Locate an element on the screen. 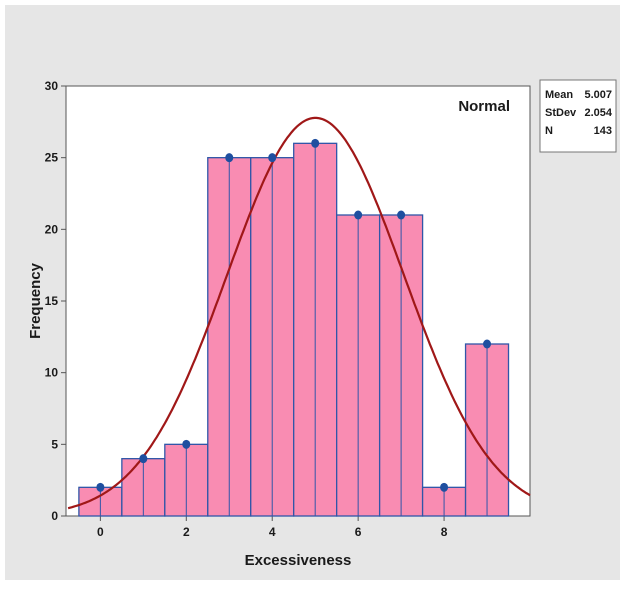 The width and height of the screenshot is (627, 589). y-axis-title: Frequency is located at coordinates (35, 300).